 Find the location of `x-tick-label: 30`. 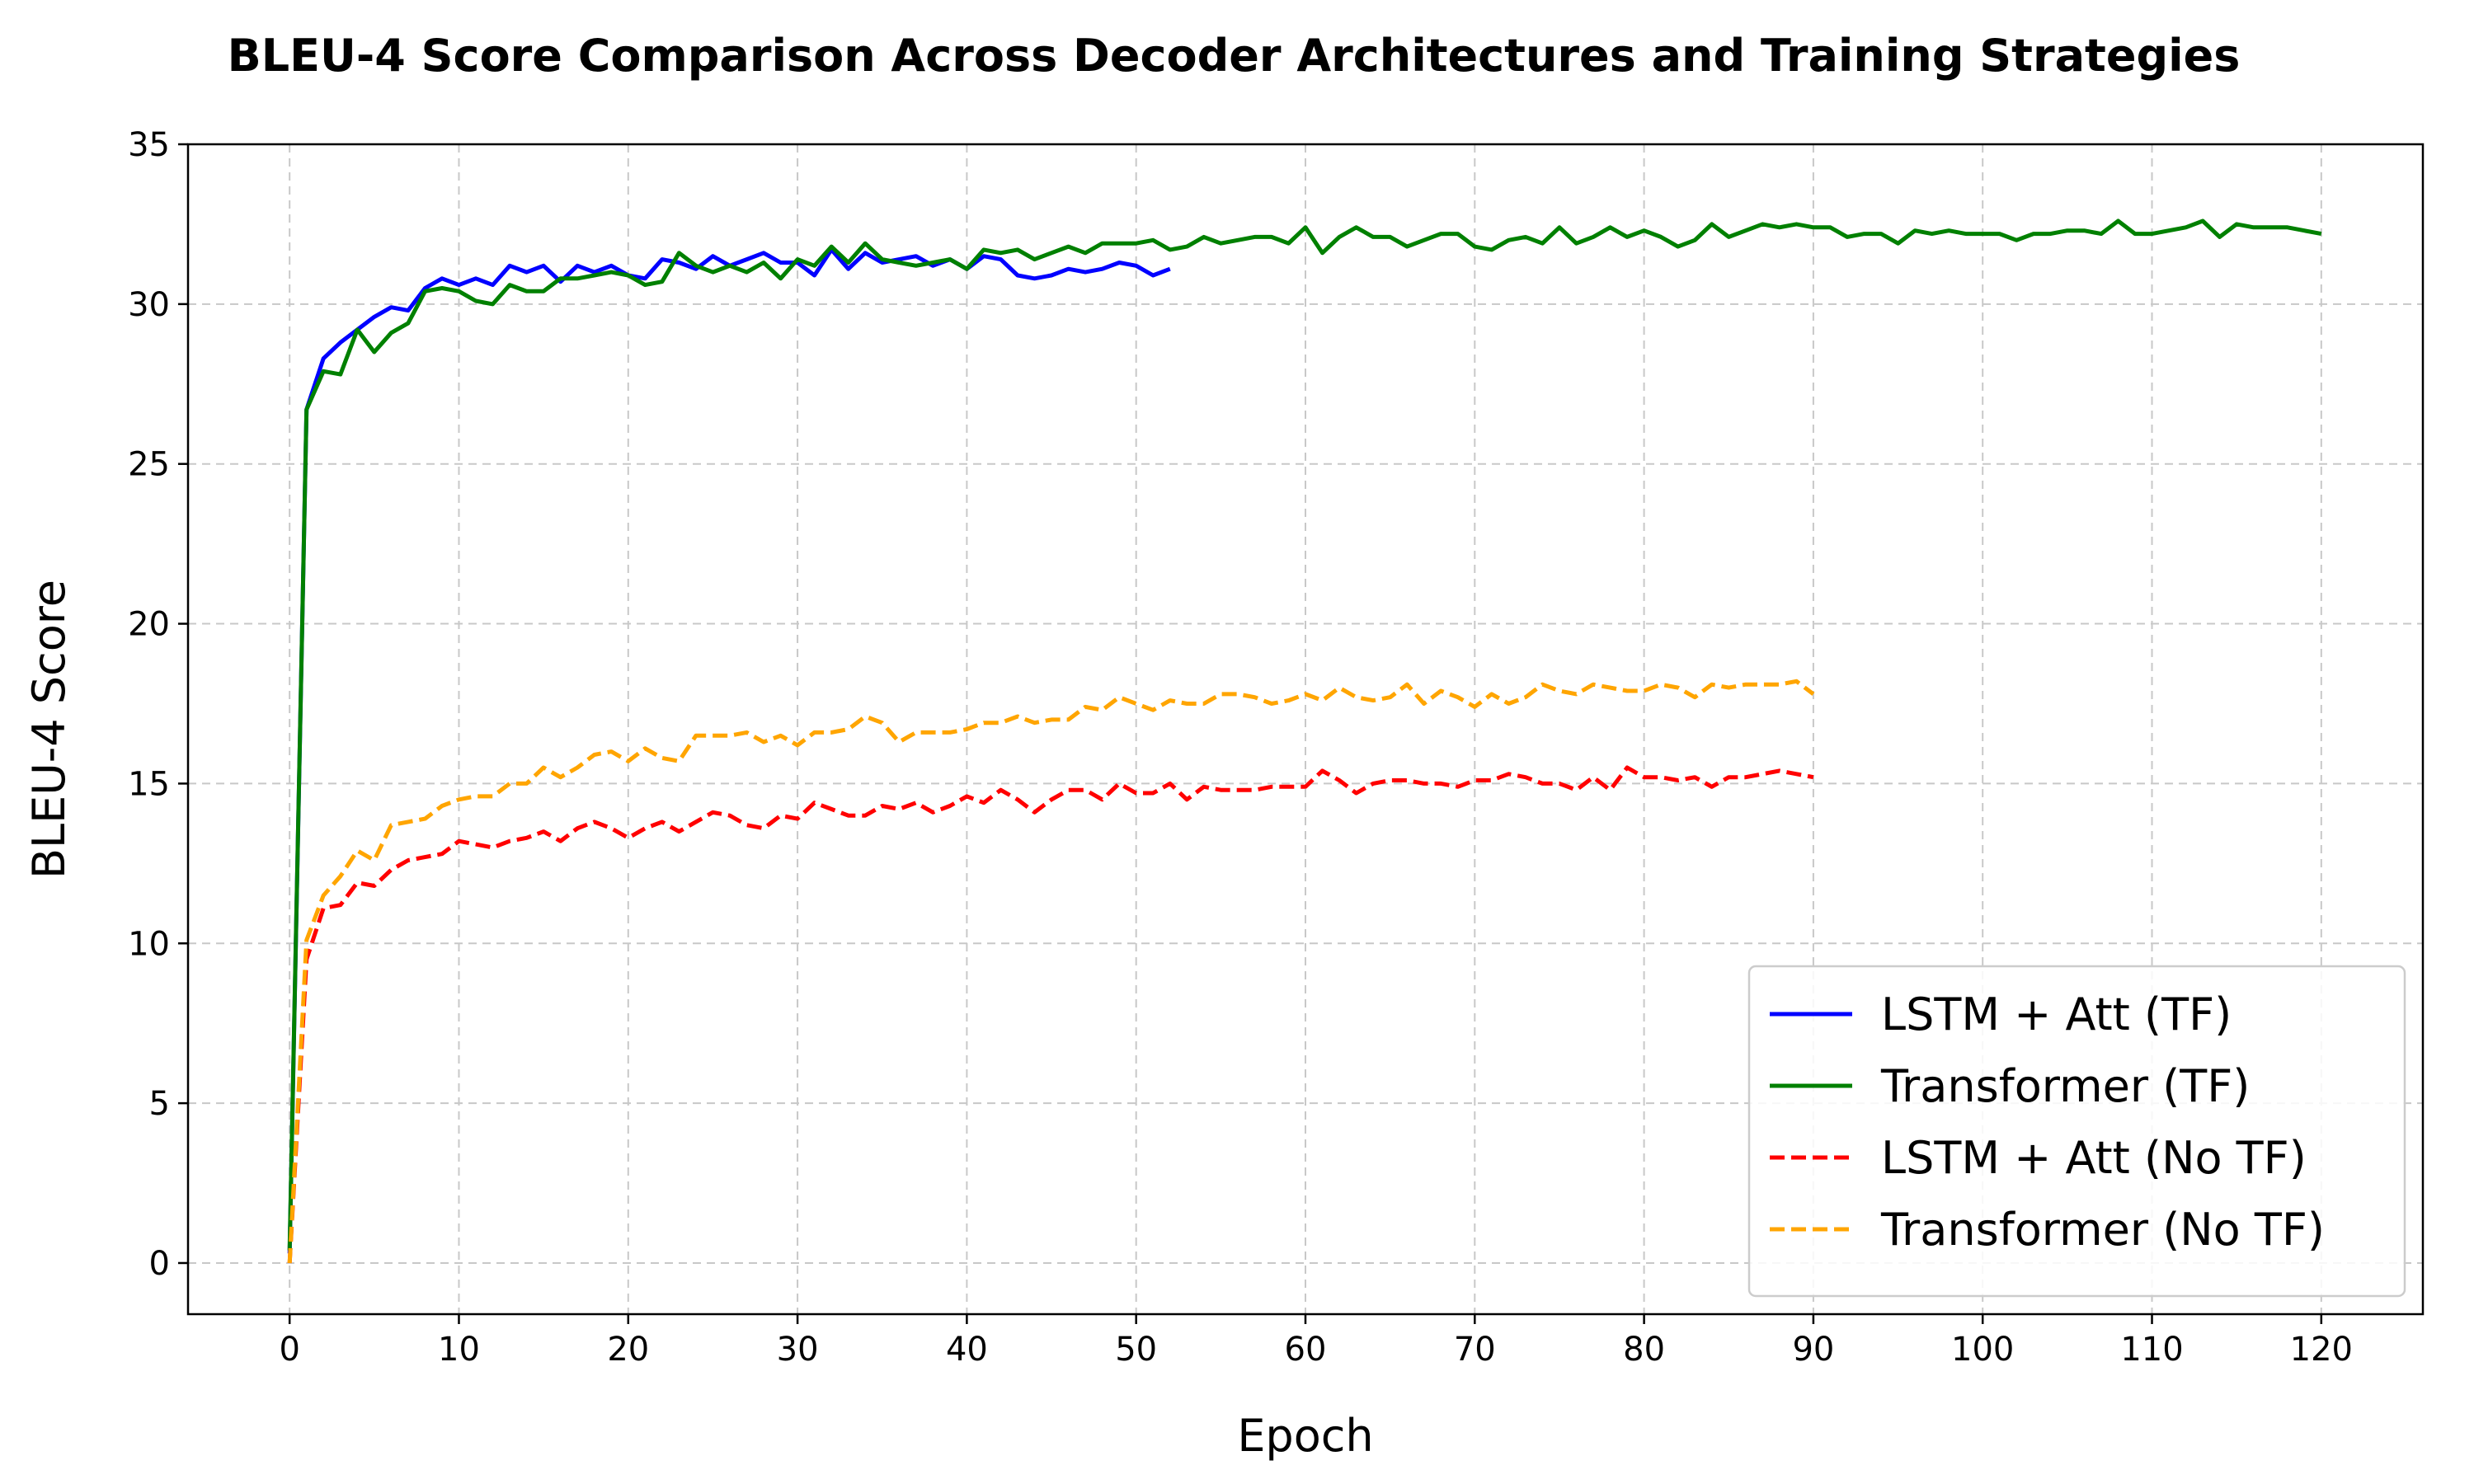

x-tick-label: 30 is located at coordinates (798, 1350).